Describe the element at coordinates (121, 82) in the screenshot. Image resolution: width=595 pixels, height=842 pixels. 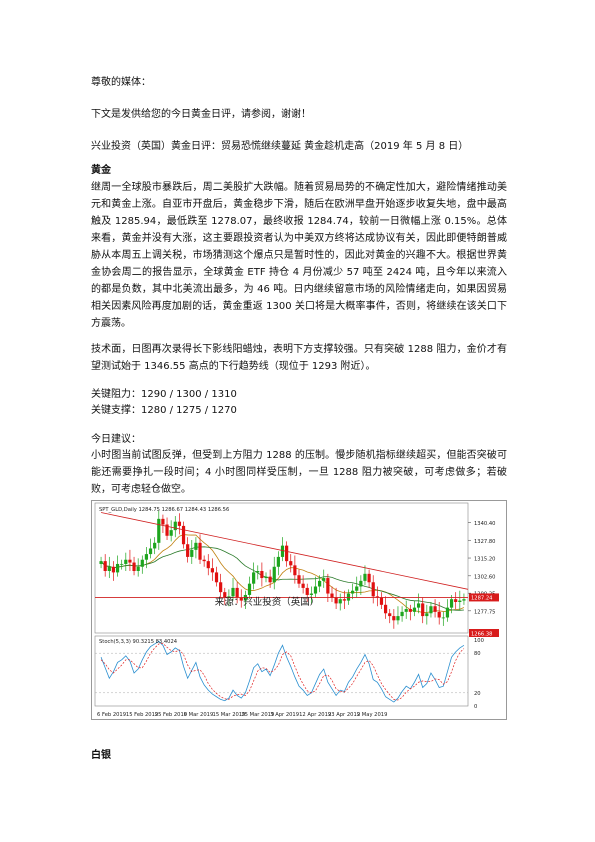
I see `greeting: 尊敬的媒体：` at that location.